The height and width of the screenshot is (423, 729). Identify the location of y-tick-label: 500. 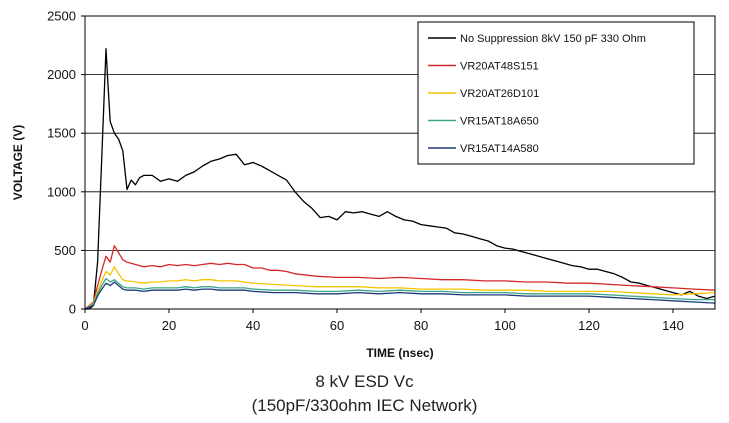
(65, 250).